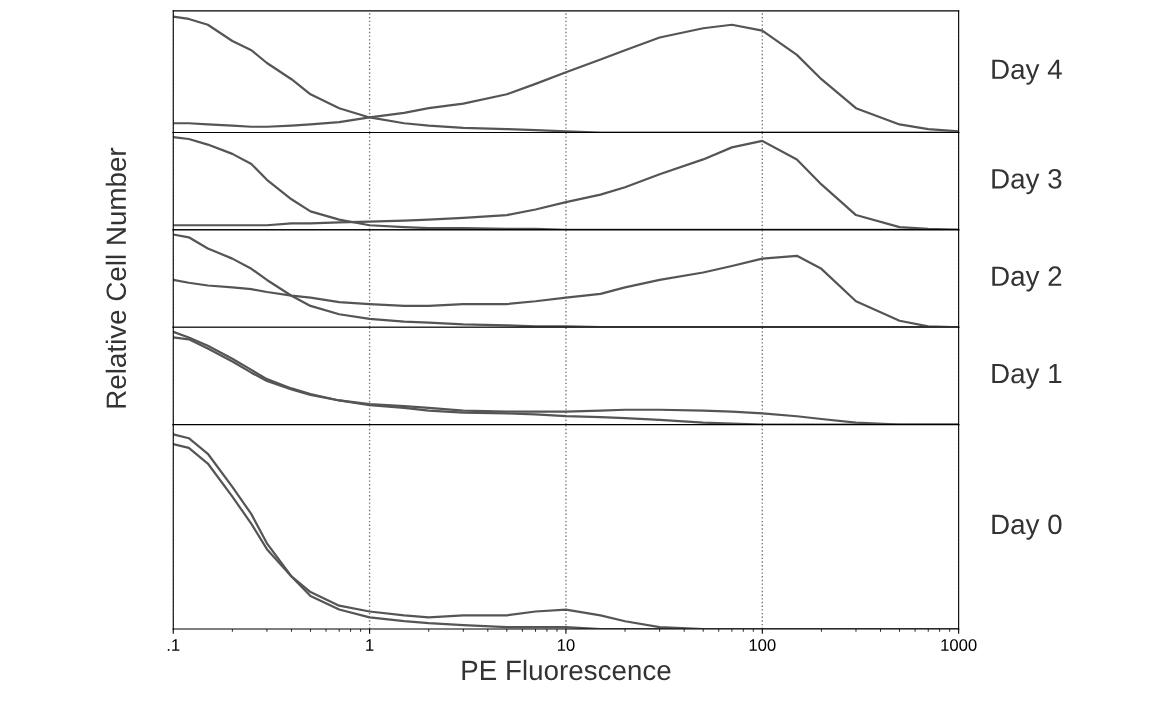 This screenshot has height=723, width=1155. I want to click on y-axis-title: Relative Cell Number, so click(116, 277).